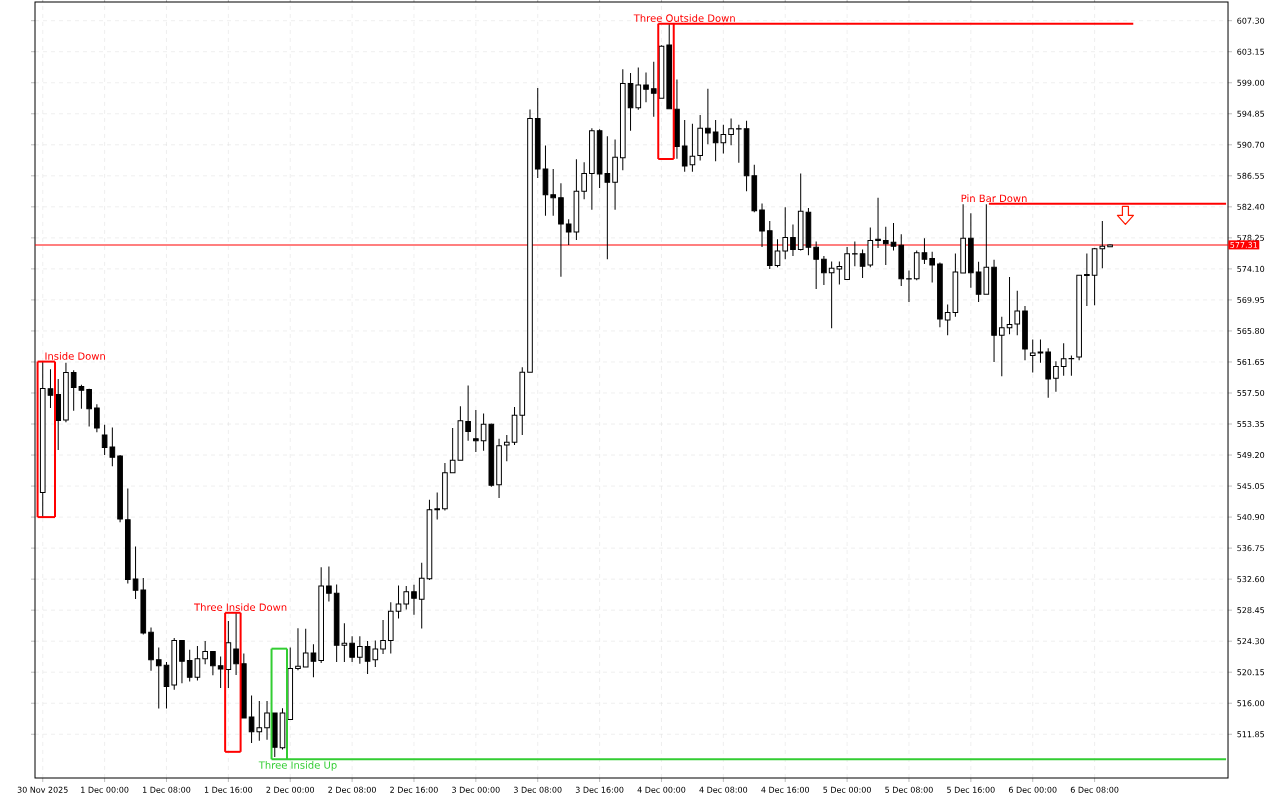 This screenshot has height=800, width=1280. I want to click on y-tick-label: 586.55, so click(1251, 175).